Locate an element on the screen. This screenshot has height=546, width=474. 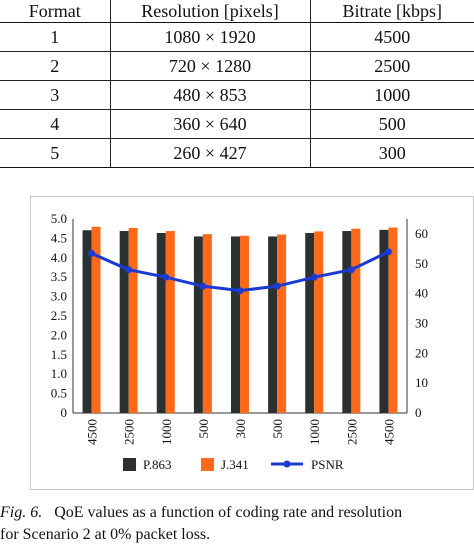
resolution-cell: 360 × 640 is located at coordinates (209, 124).